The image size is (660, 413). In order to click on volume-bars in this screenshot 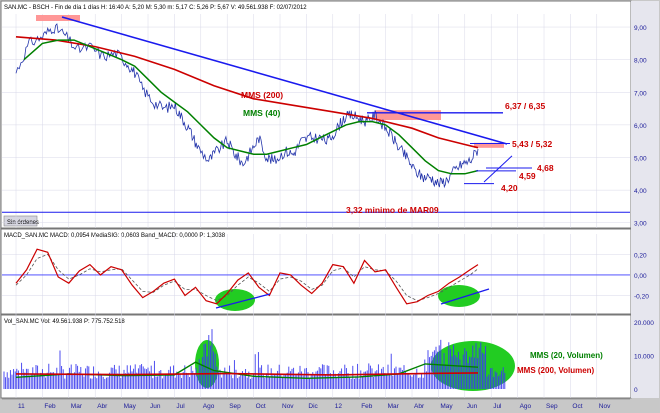, I will do `click(254, 359)`.